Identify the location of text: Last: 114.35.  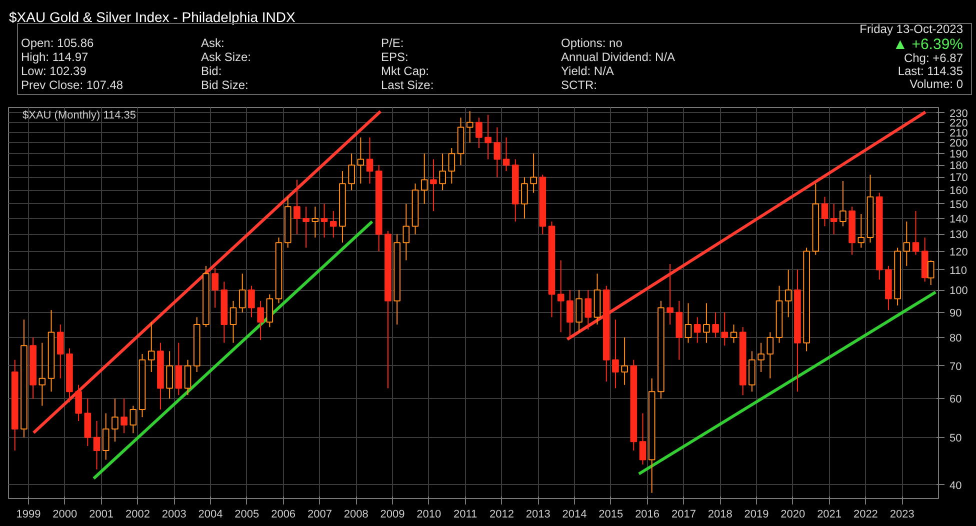
(930, 71).